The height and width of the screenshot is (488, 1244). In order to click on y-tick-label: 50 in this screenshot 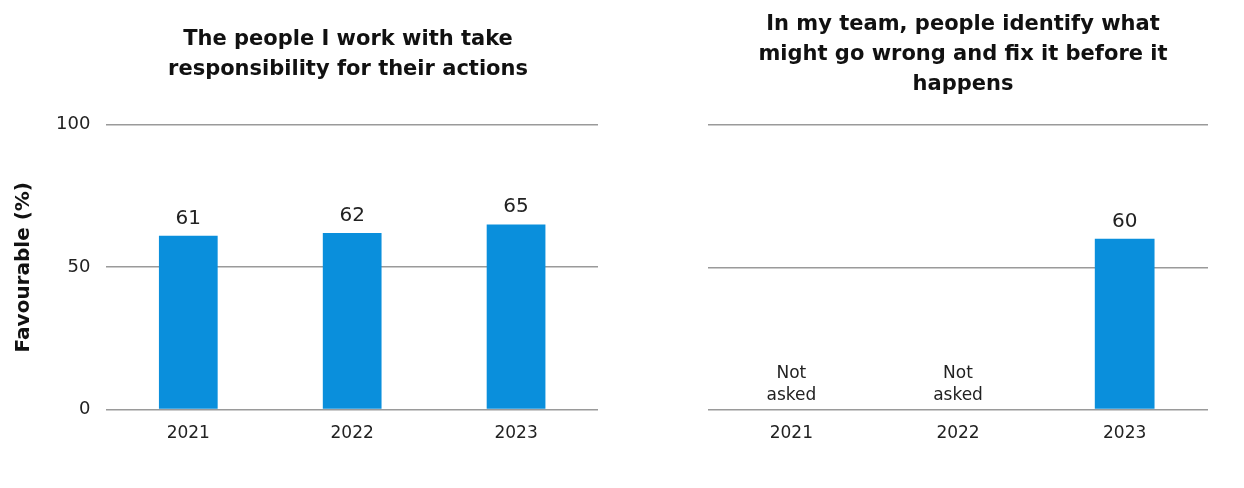, I will do `click(79, 265)`.